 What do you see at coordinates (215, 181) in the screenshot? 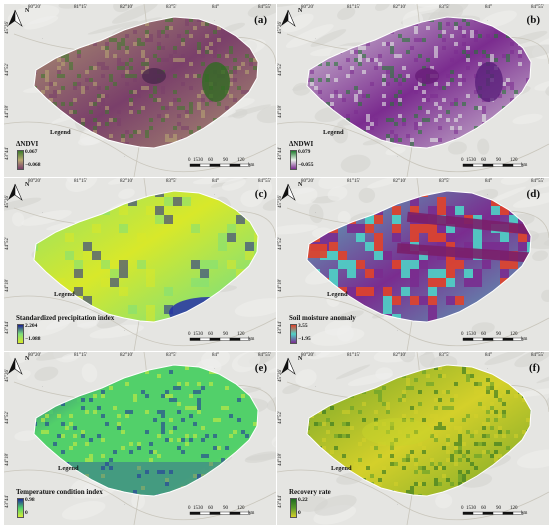
I see `longitude-tick-label: 84°` at bounding box center [215, 181].